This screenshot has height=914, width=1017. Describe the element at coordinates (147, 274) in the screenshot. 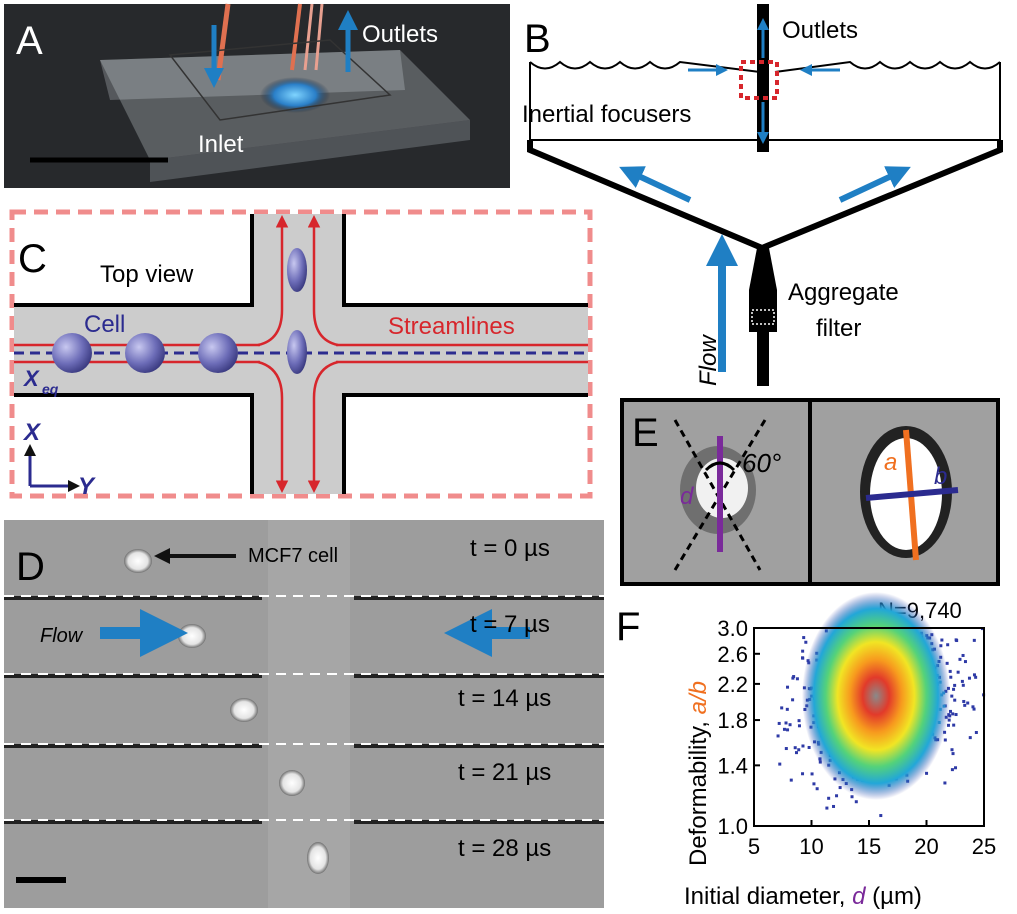

I see `top-view-label: Top view` at that location.